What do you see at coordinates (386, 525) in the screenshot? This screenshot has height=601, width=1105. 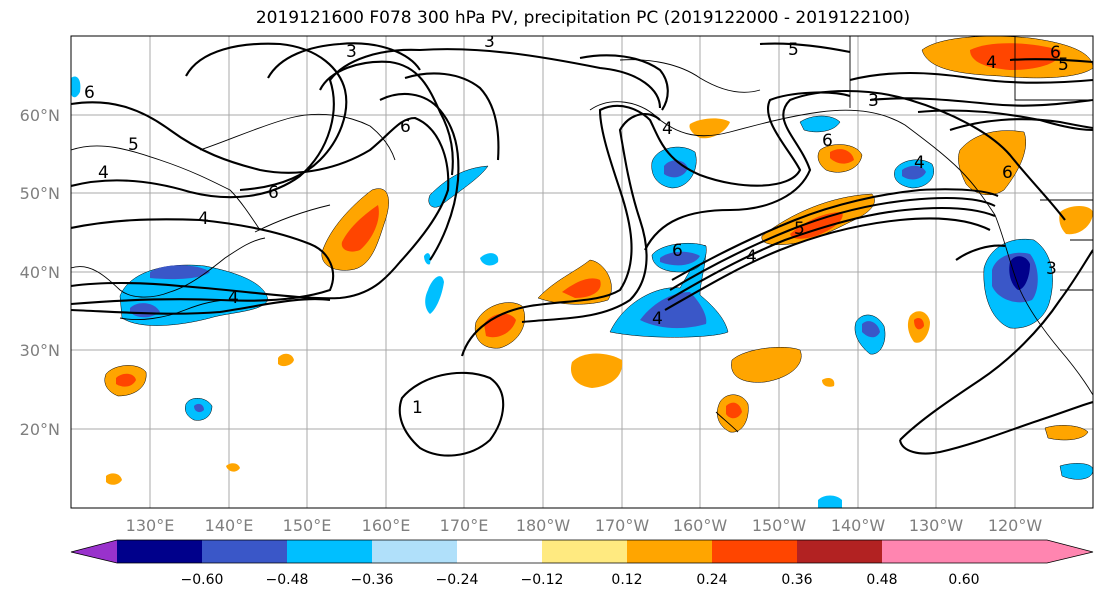 I see `lon-label: 160°E` at bounding box center [386, 525].